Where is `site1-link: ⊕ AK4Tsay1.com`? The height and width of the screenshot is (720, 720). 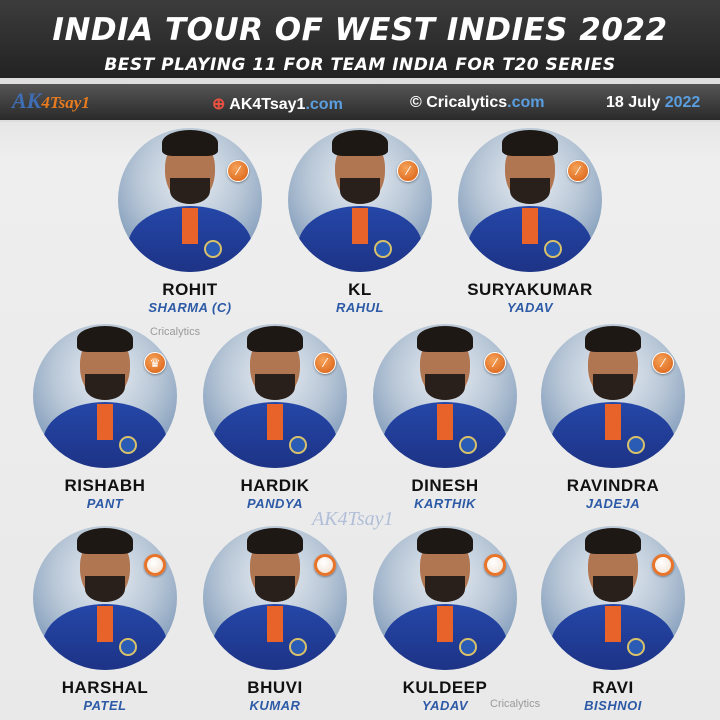
site1-link: ⊕ AK4Tsay1.com is located at coordinates (277, 104).